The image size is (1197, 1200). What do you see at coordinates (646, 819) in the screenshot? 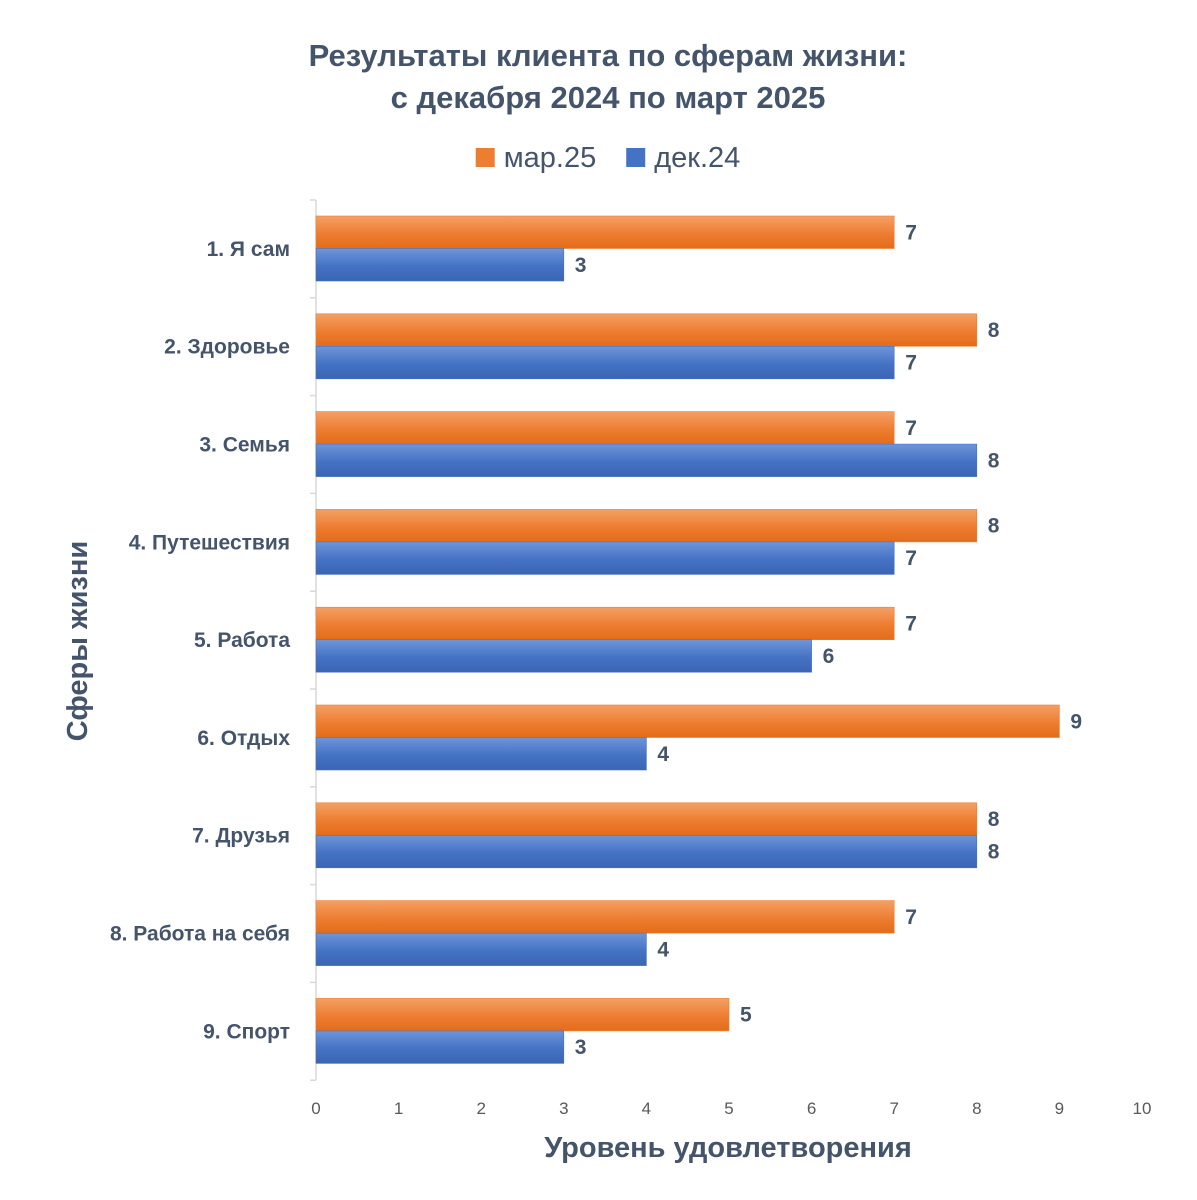
I see `bar-мар-25-7` at bounding box center [646, 819].